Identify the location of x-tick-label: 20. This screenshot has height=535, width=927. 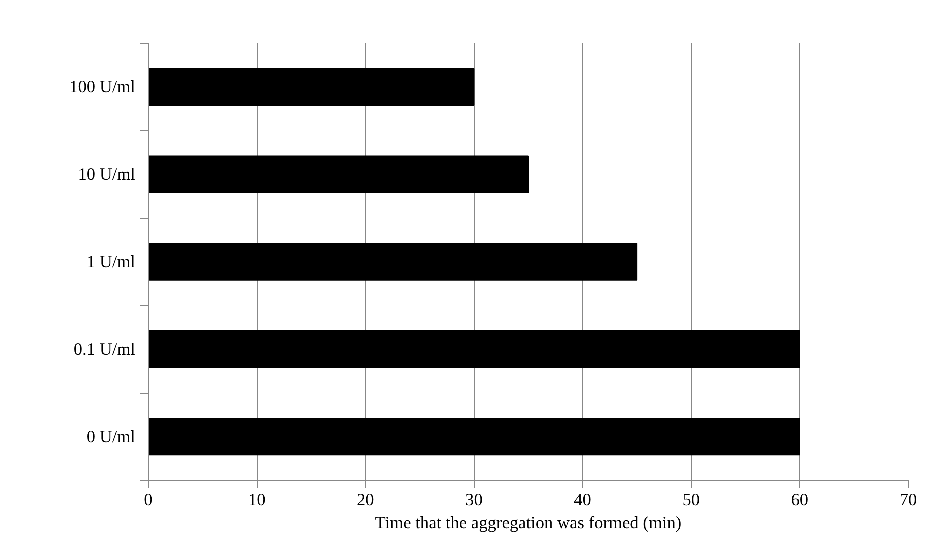
(365, 500).